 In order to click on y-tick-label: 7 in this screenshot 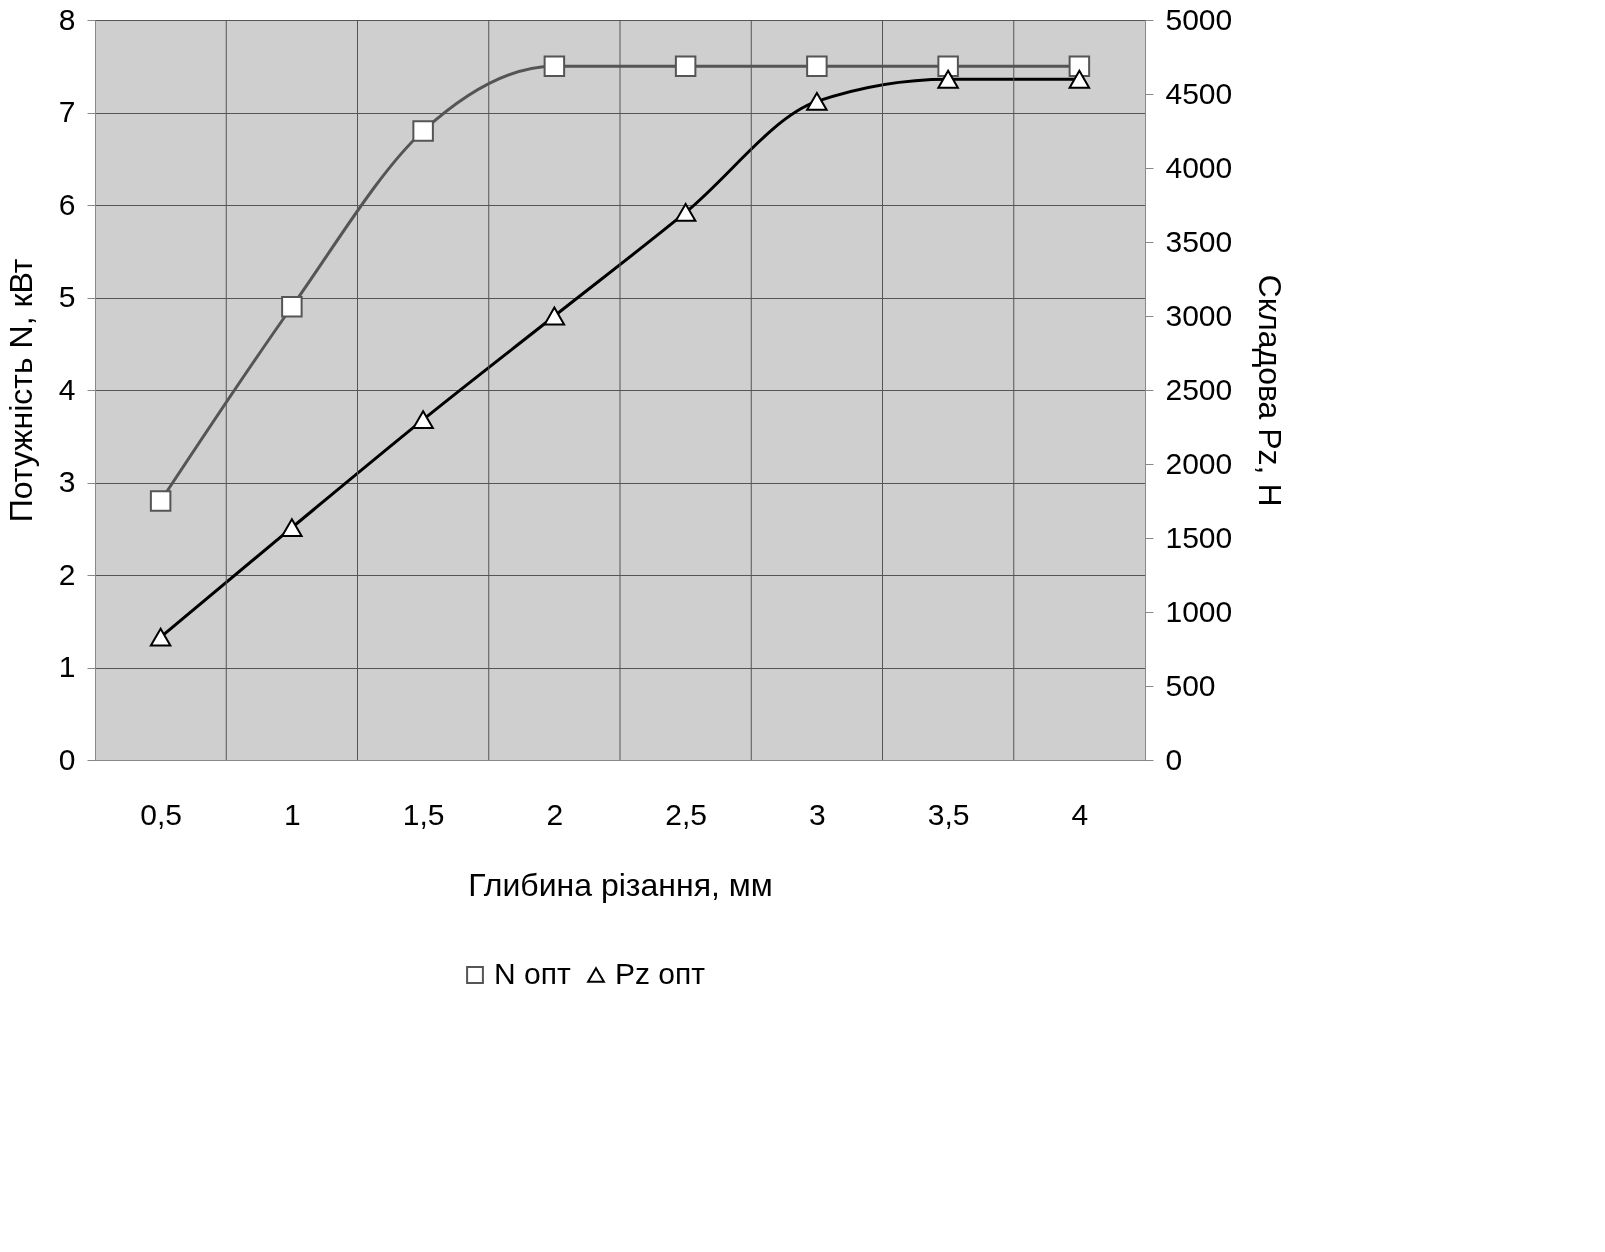, I will do `click(67, 111)`.